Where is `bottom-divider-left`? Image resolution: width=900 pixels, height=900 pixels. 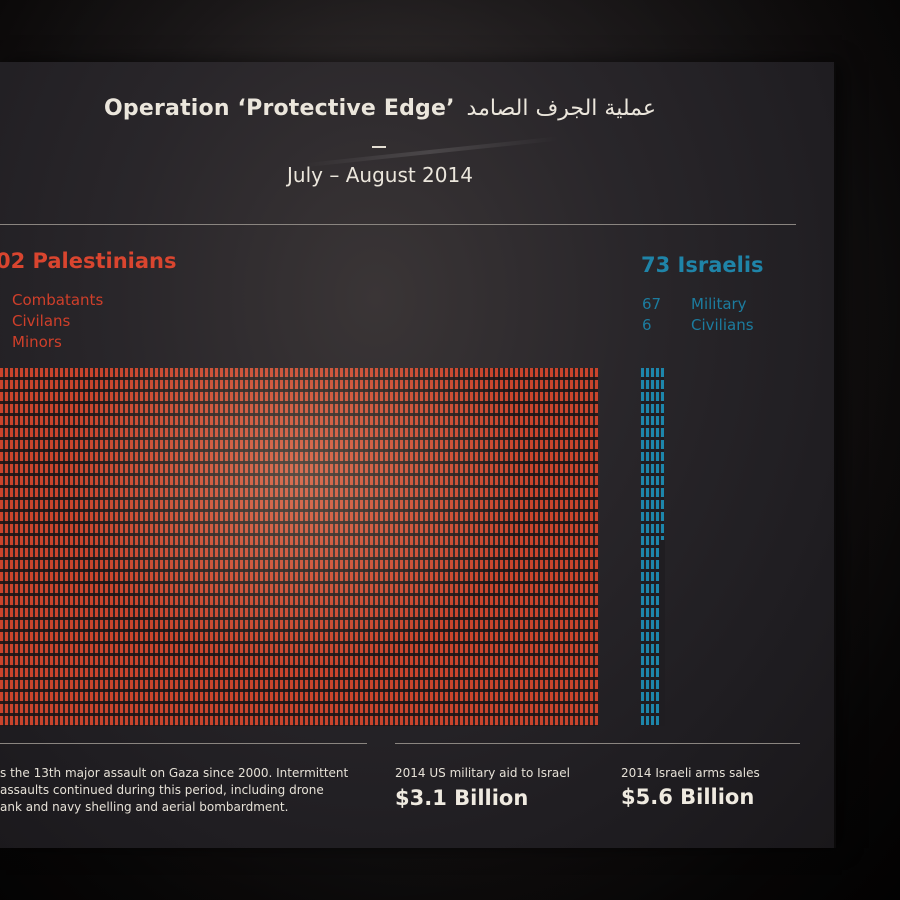
bottom-divider-left is located at coordinates (183, 743).